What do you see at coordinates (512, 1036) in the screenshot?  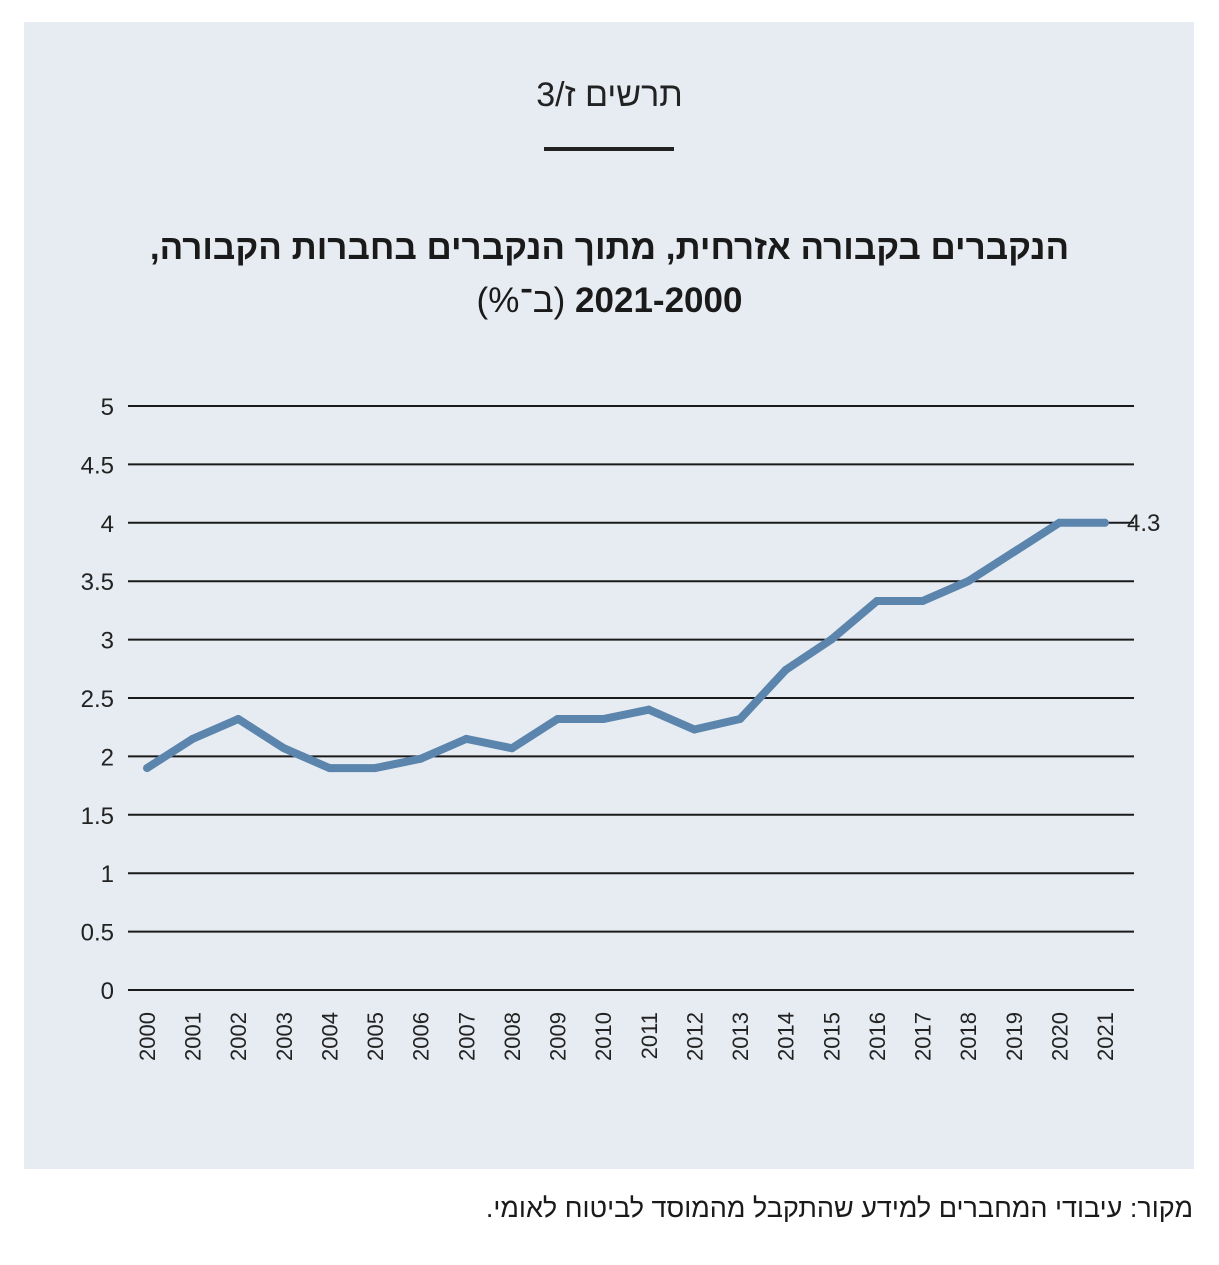 I see `x-tick-label: 2008` at bounding box center [512, 1036].